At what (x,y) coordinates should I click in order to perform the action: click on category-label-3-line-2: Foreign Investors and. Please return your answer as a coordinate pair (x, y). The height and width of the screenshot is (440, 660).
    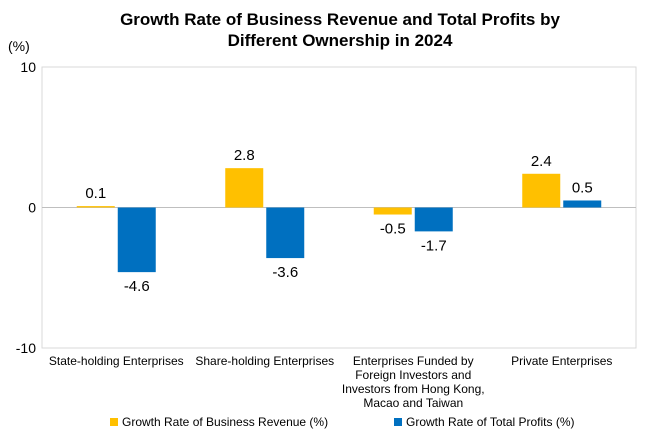
    Looking at the image, I should click on (413, 375).